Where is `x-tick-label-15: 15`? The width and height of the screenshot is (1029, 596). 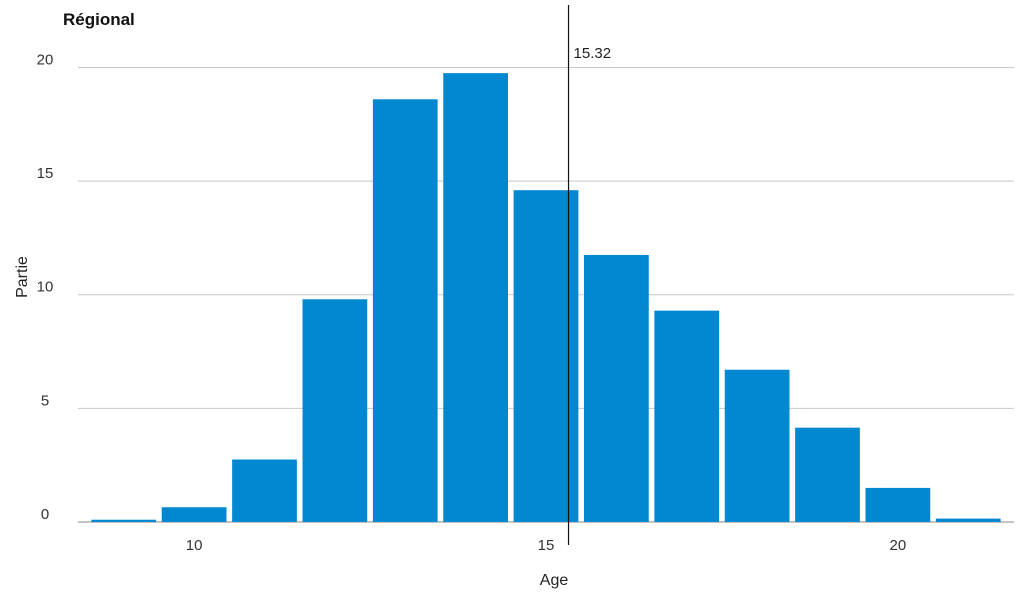 x-tick-label-15: 15 is located at coordinates (546, 545).